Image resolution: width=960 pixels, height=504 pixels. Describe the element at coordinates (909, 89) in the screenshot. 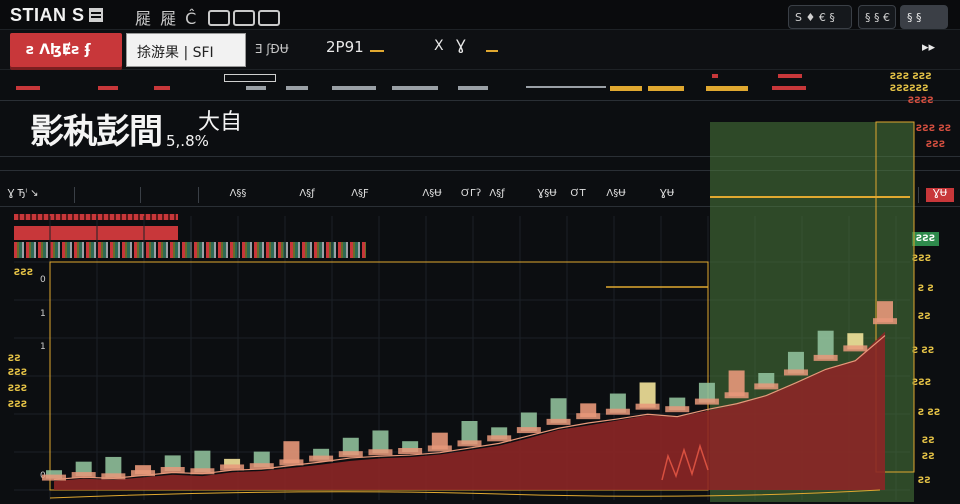

I see `right-tag: ƧƧƧƧƧƧ` at that location.